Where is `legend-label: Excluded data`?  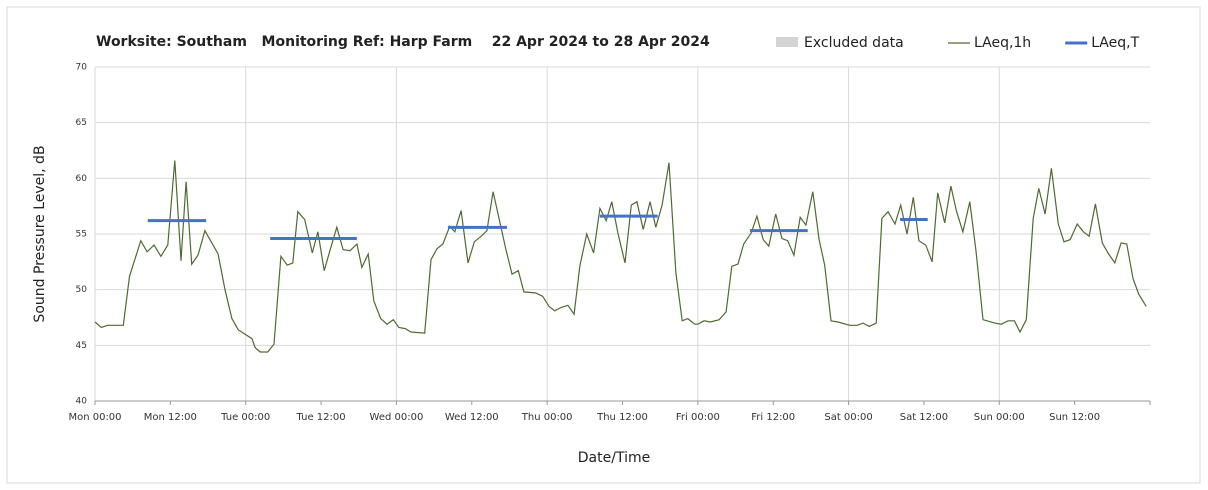
legend-label: Excluded data is located at coordinates (854, 43).